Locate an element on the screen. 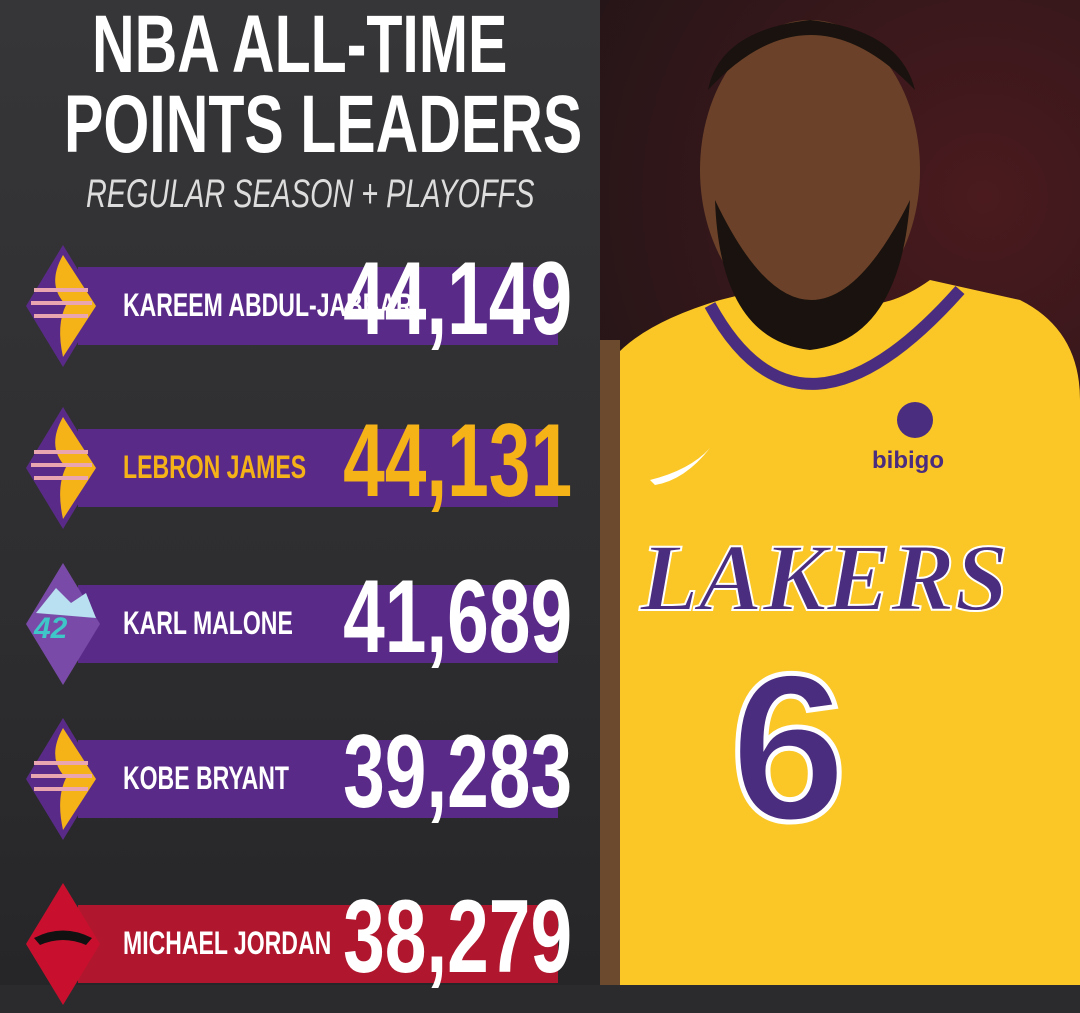 This screenshot has height=1013, width=1080. nike-swoosh-icon is located at coordinates (680, 466).